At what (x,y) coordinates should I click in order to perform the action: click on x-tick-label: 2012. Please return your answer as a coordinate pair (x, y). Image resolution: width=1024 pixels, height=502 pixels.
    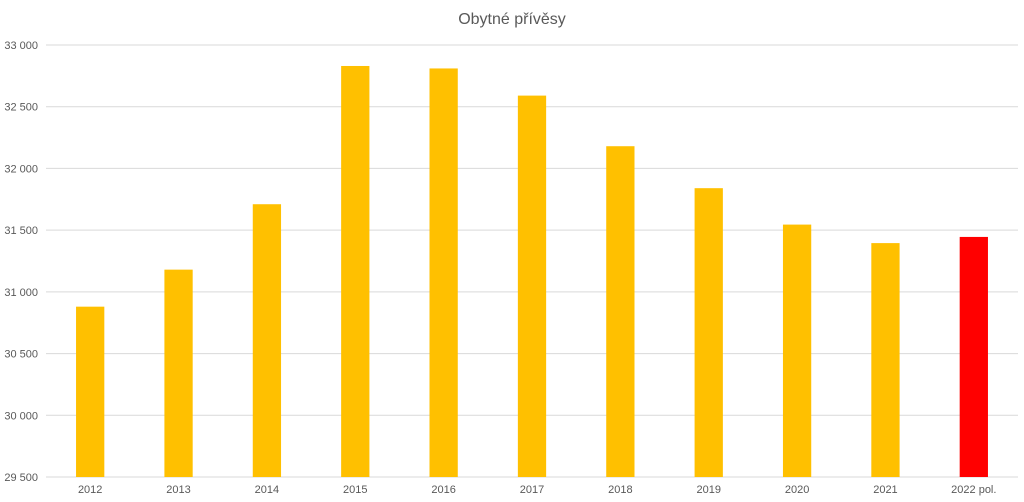
    Looking at the image, I should click on (90, 490).